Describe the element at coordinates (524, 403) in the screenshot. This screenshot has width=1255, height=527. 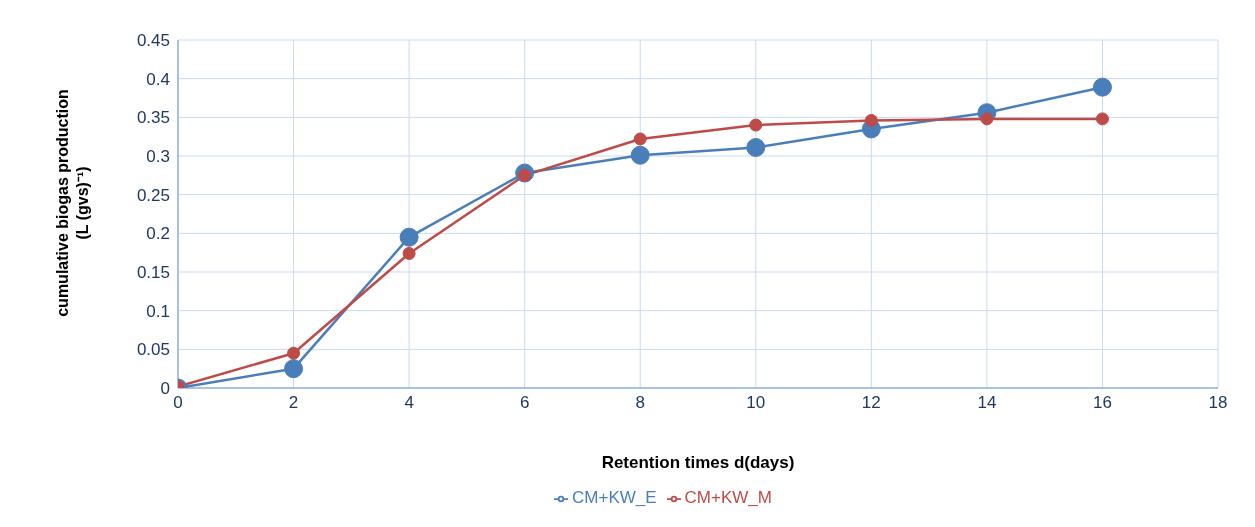
I see `x-tick-label: 6` at that location.